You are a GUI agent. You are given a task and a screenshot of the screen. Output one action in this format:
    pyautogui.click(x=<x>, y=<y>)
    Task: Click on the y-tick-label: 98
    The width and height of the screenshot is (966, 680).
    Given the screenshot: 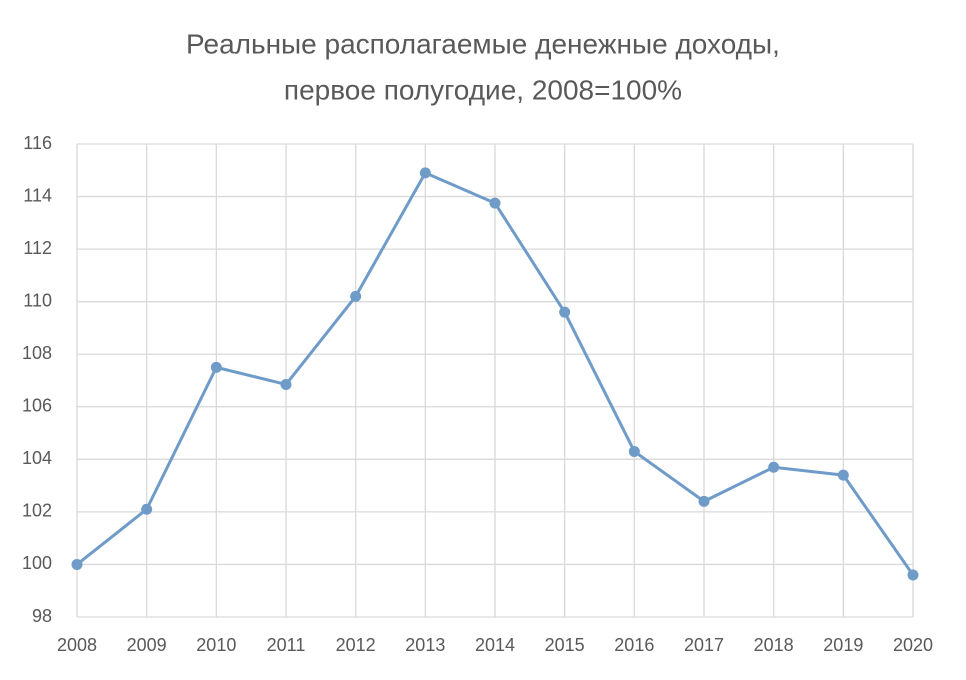 What is the action you would take?
    pyautogui.click(x=42, y=616)
    